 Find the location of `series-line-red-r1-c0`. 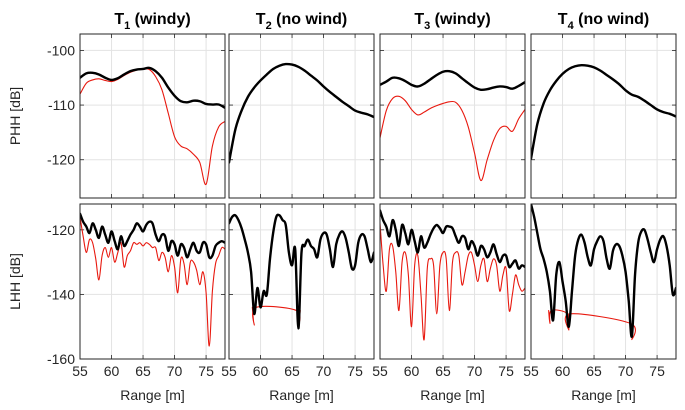

series-line-red-r1-c0 is located at coordinates (152, 281).